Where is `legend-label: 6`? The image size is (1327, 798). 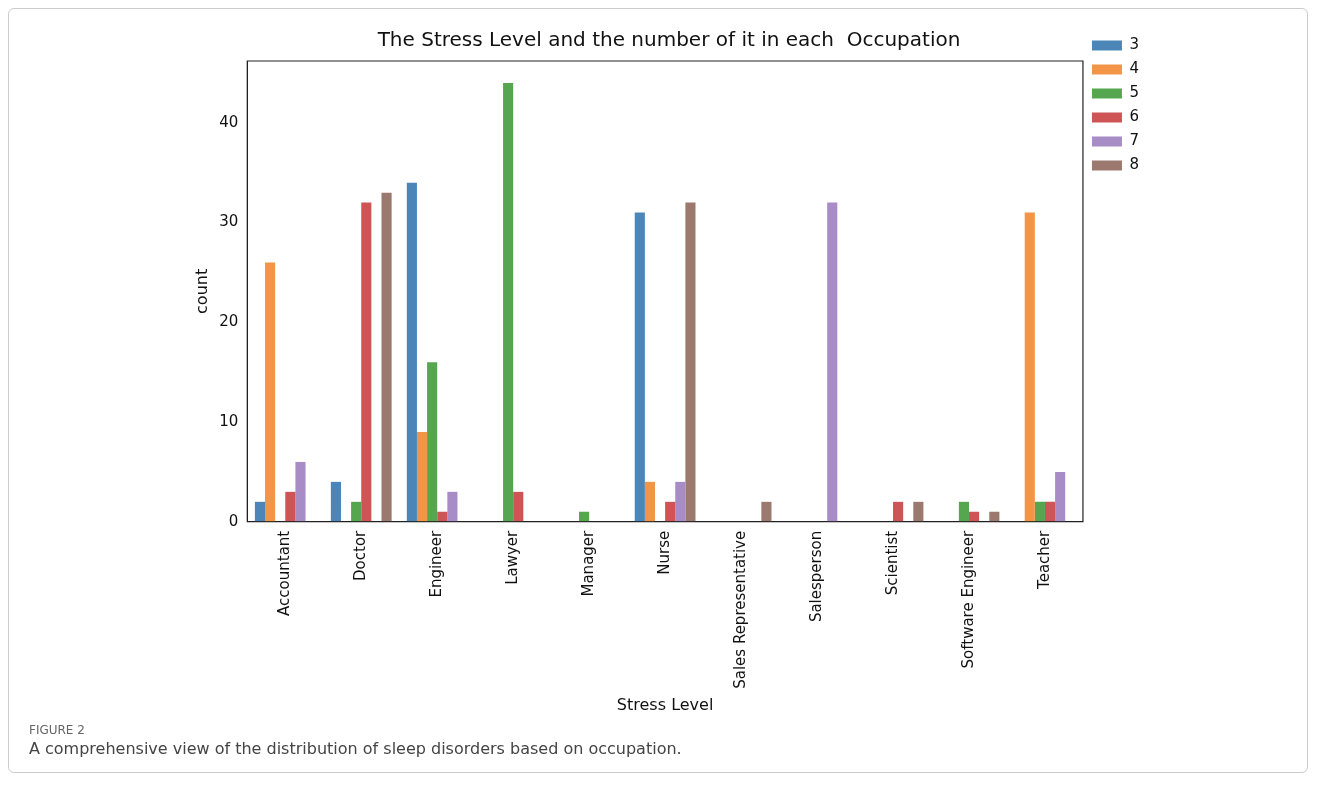 legend-label: 6 is located at coordinates (1134, 116).